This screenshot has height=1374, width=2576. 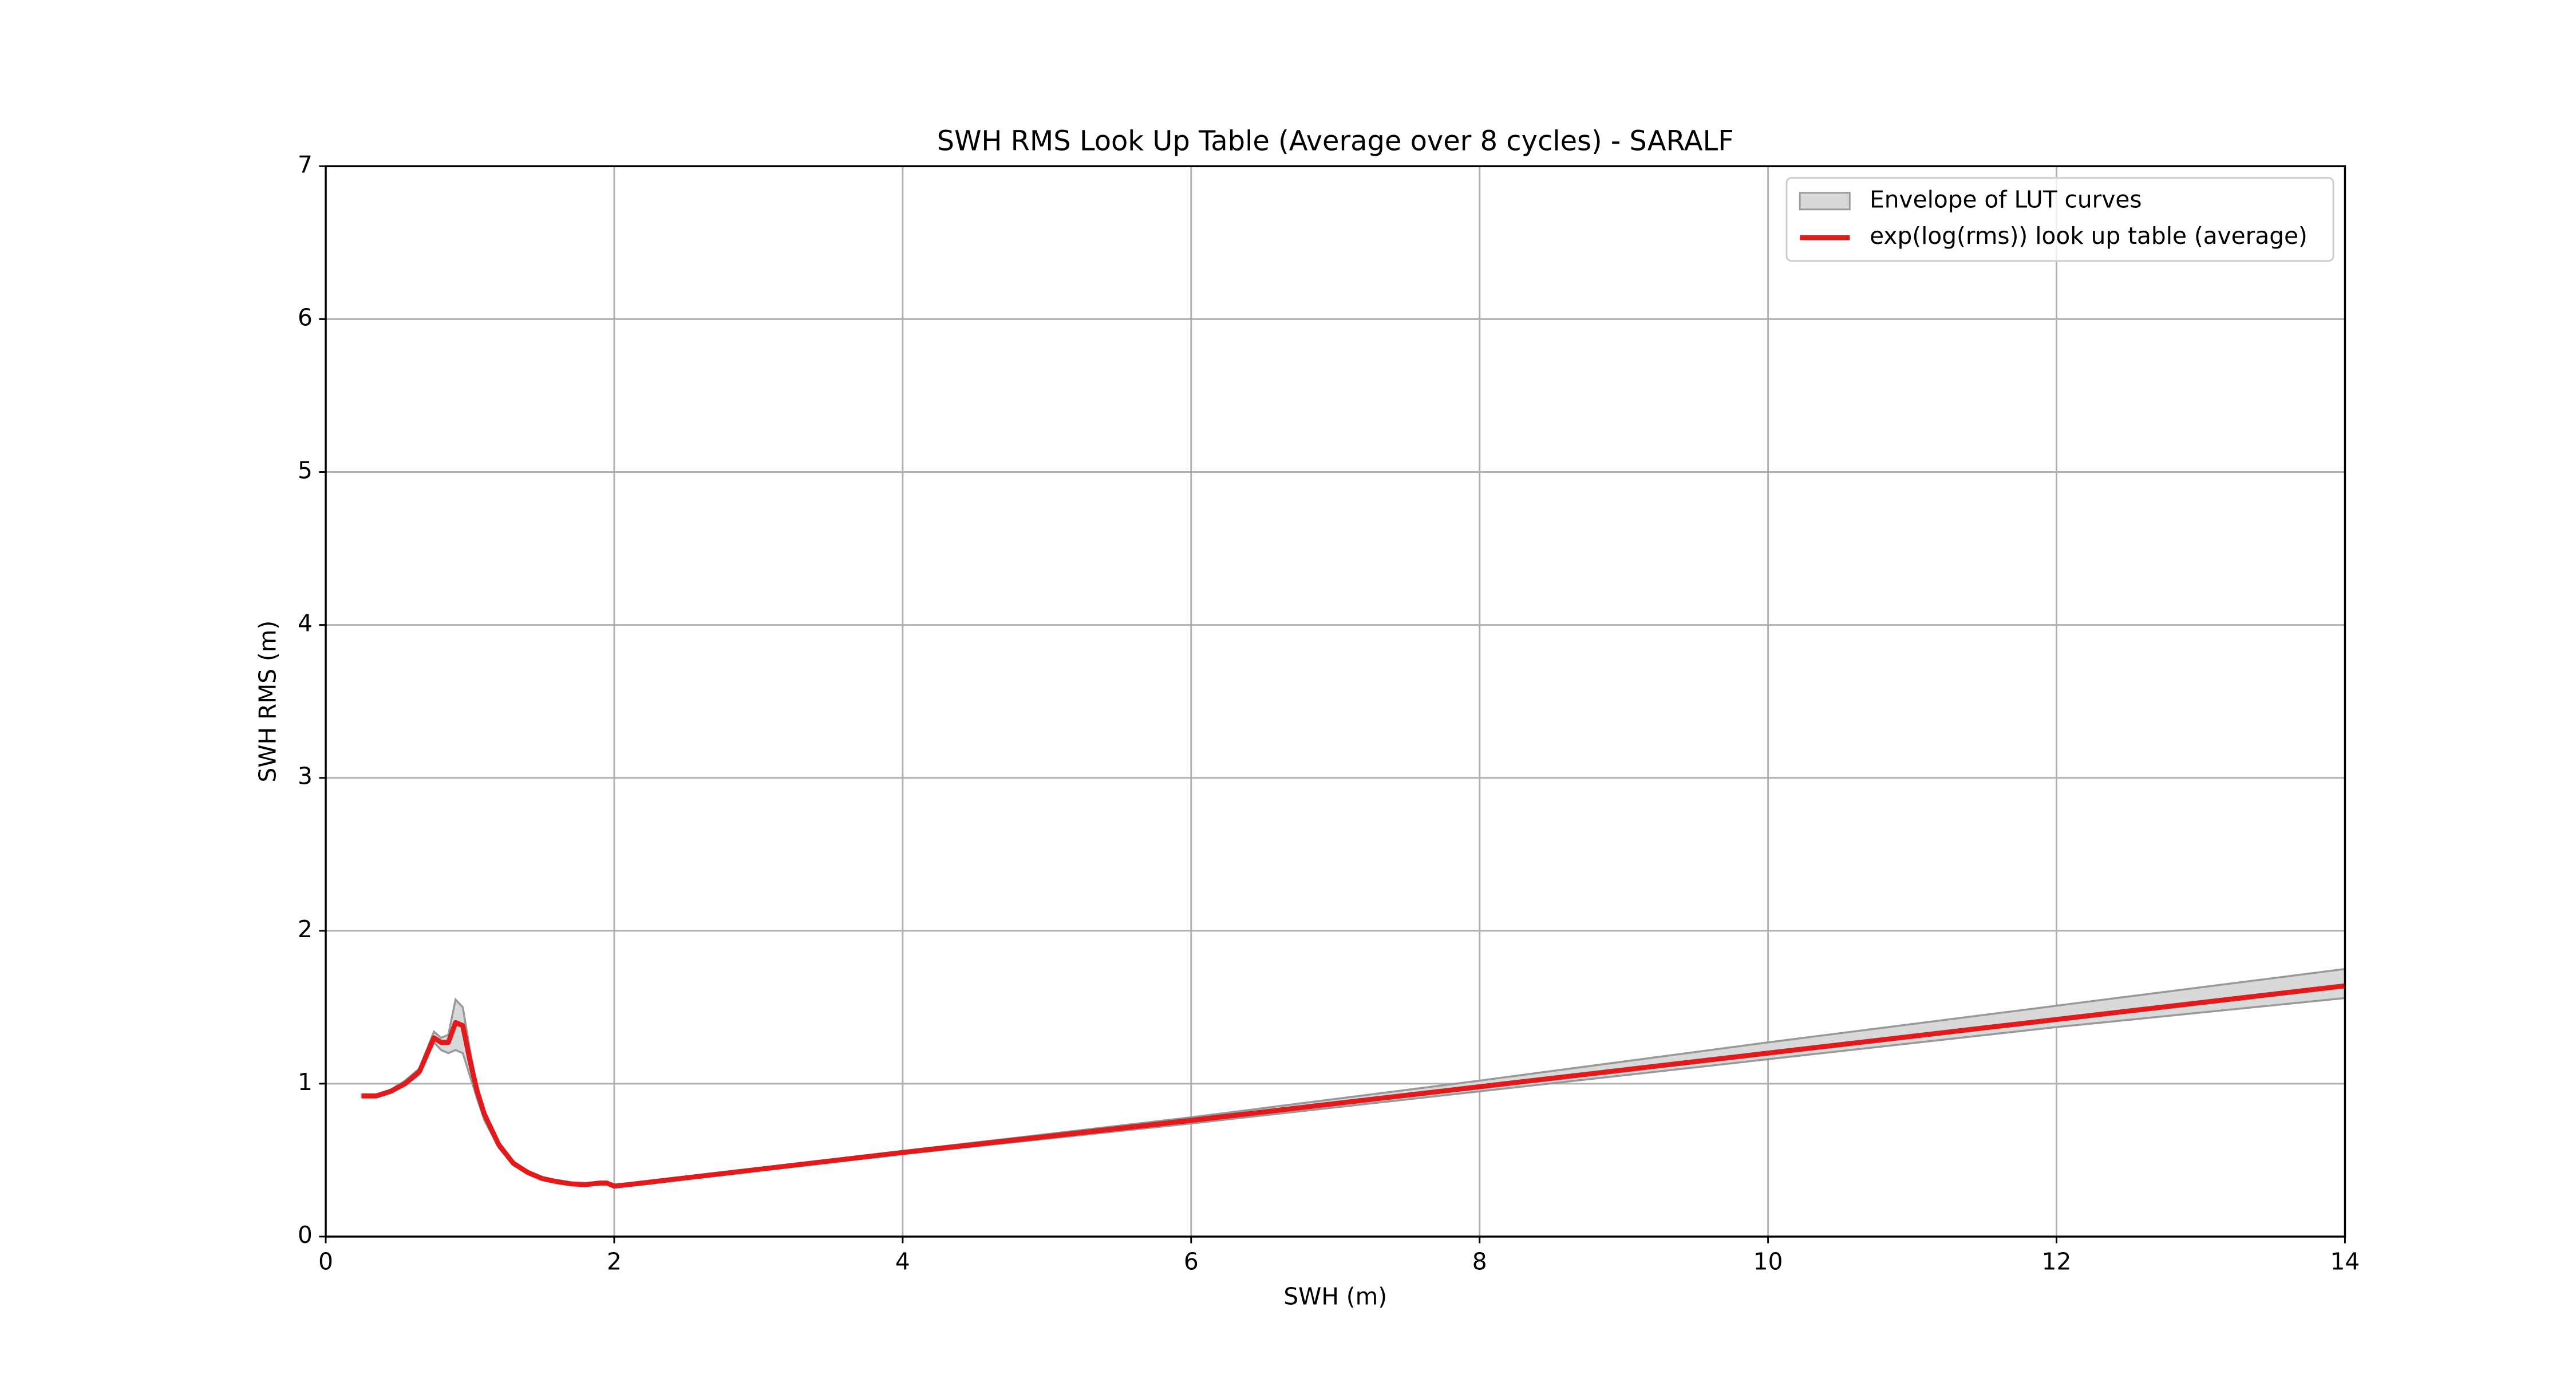 I want to click on x-axis-label: SWH (m), so click(x=1335, y=1296).